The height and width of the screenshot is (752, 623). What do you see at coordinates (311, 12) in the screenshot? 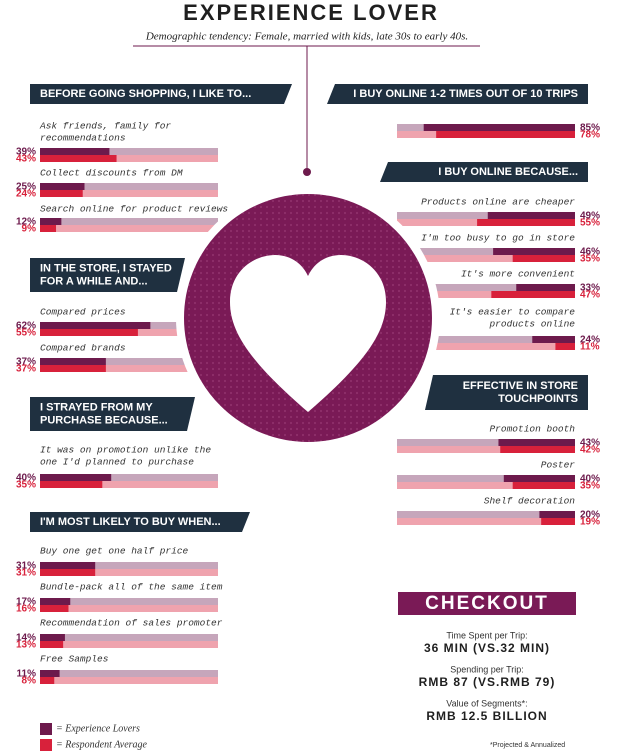
I see `title: EXPERIENCE LOVER` at bounding box center [311, 12].